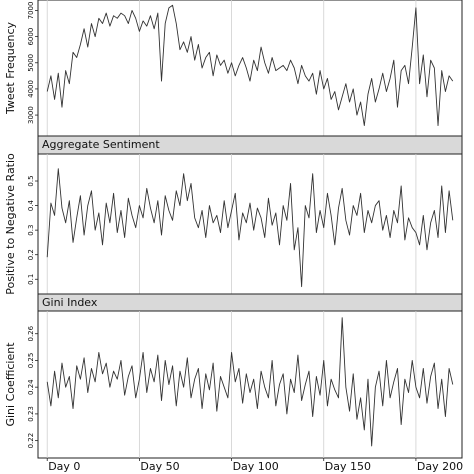 The height and width of the screenshot is (474, 474). Describe the element at coordinates (31, 230) in the screenshot. I see `panel-1-ytick-label: 0.3` at that location.